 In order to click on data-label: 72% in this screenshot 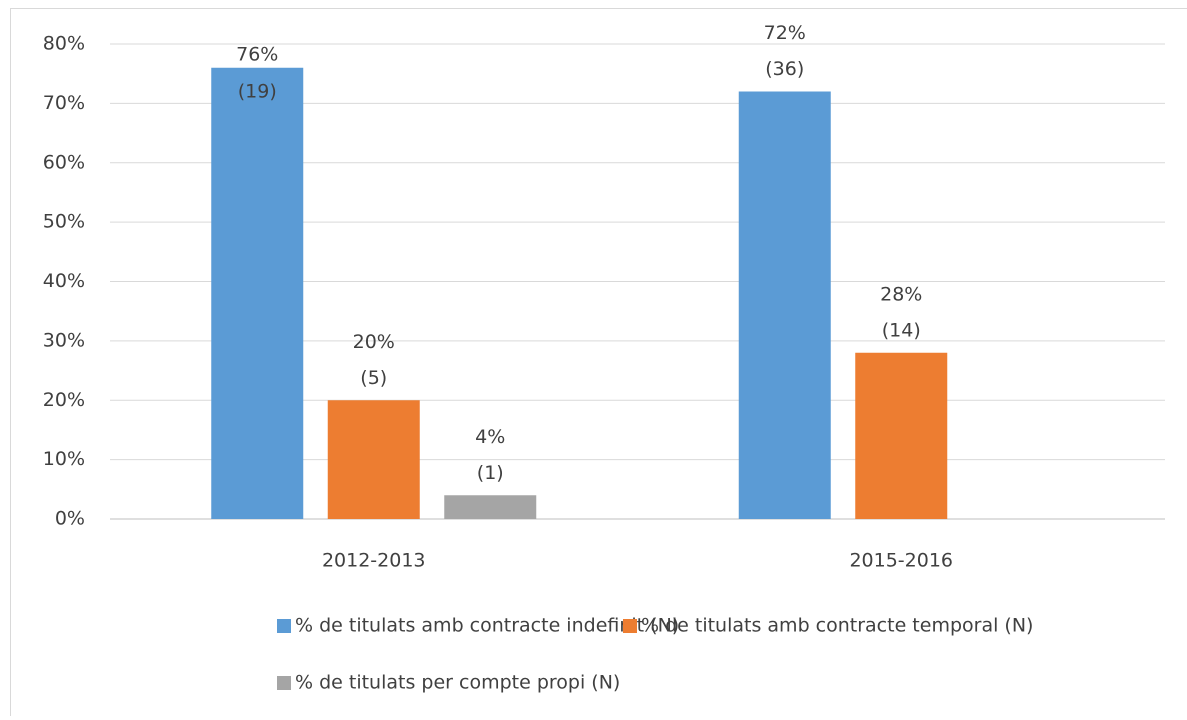, I will do `click(785, 33)`.